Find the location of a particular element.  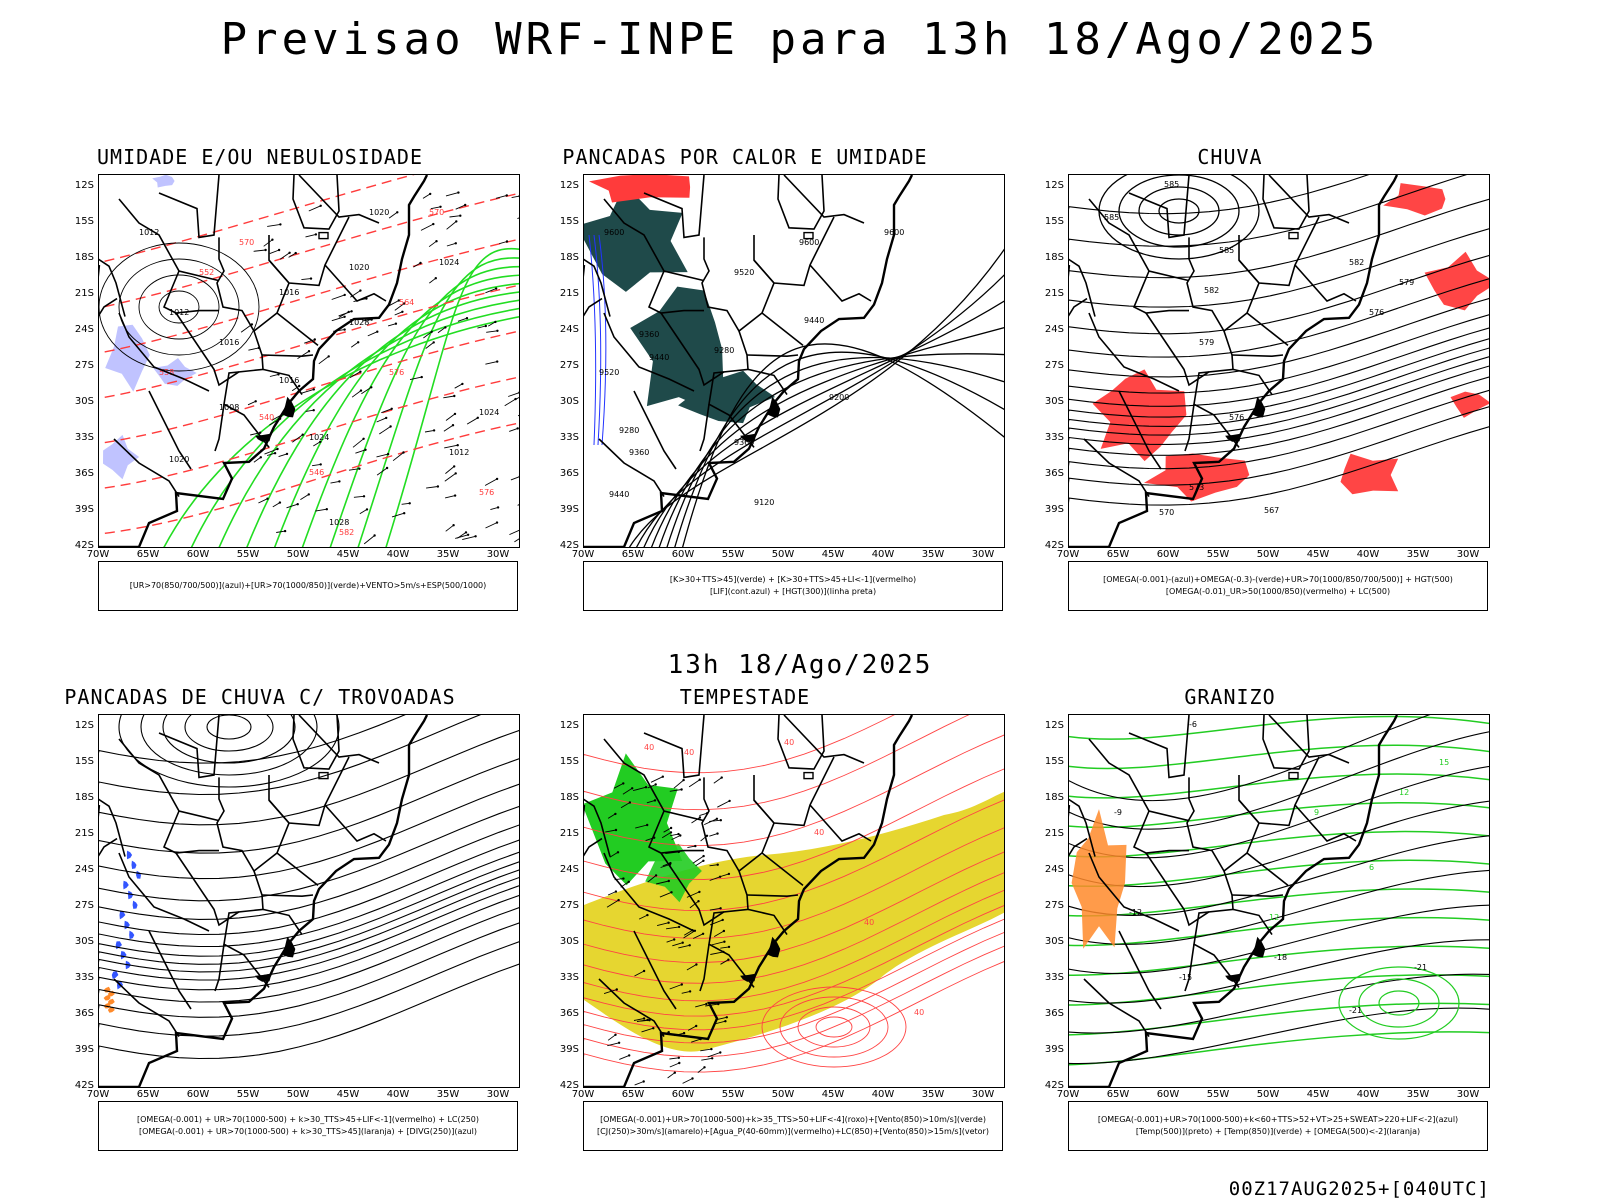

jet-loop is located at coordinates (229, 733).